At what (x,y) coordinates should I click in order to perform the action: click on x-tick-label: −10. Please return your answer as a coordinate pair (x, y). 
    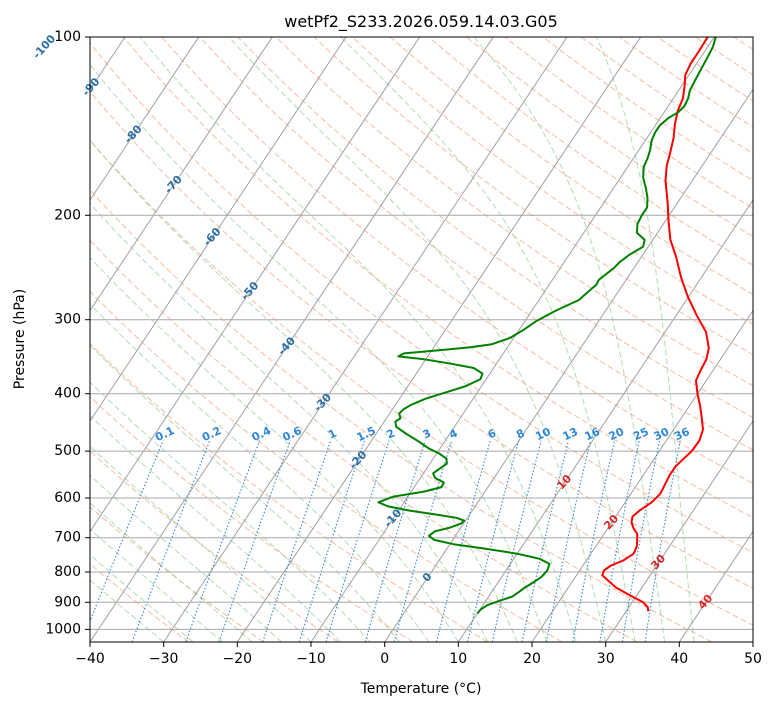
    Looking at the image, I should click on (311, 659).